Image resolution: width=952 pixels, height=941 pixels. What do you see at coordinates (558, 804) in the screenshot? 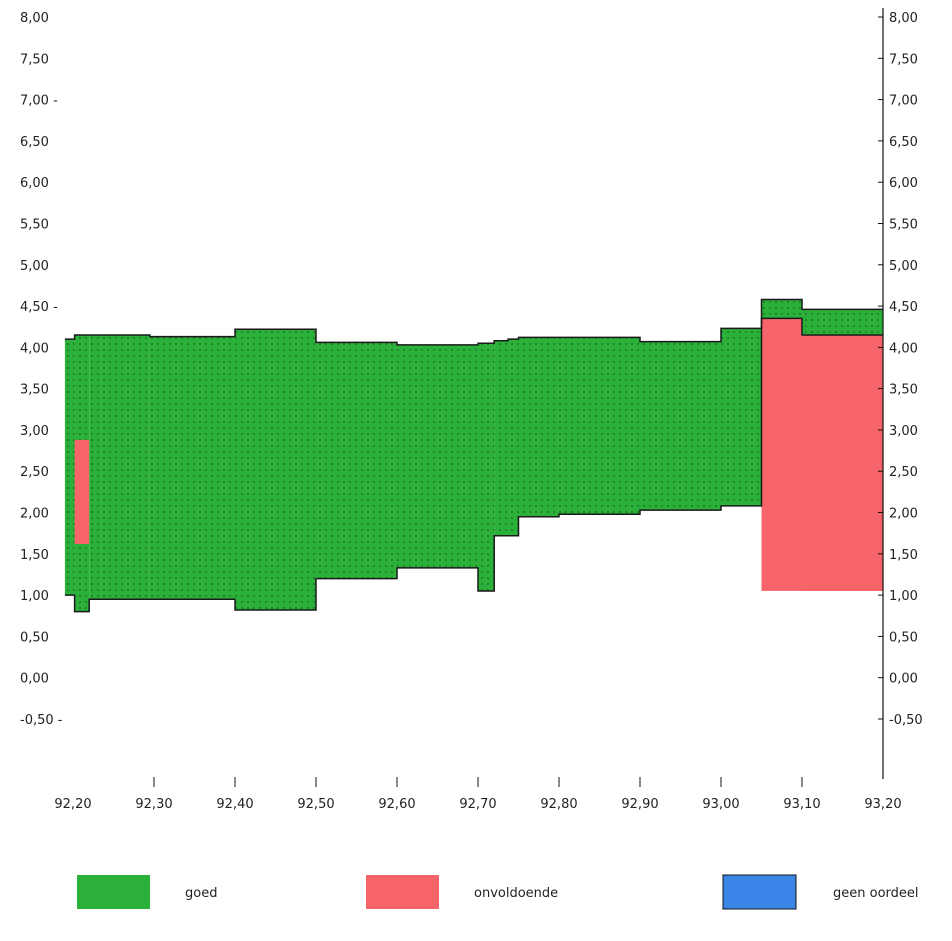
I see `x-tick-label: 92,80` at bounding box center [558, 804].